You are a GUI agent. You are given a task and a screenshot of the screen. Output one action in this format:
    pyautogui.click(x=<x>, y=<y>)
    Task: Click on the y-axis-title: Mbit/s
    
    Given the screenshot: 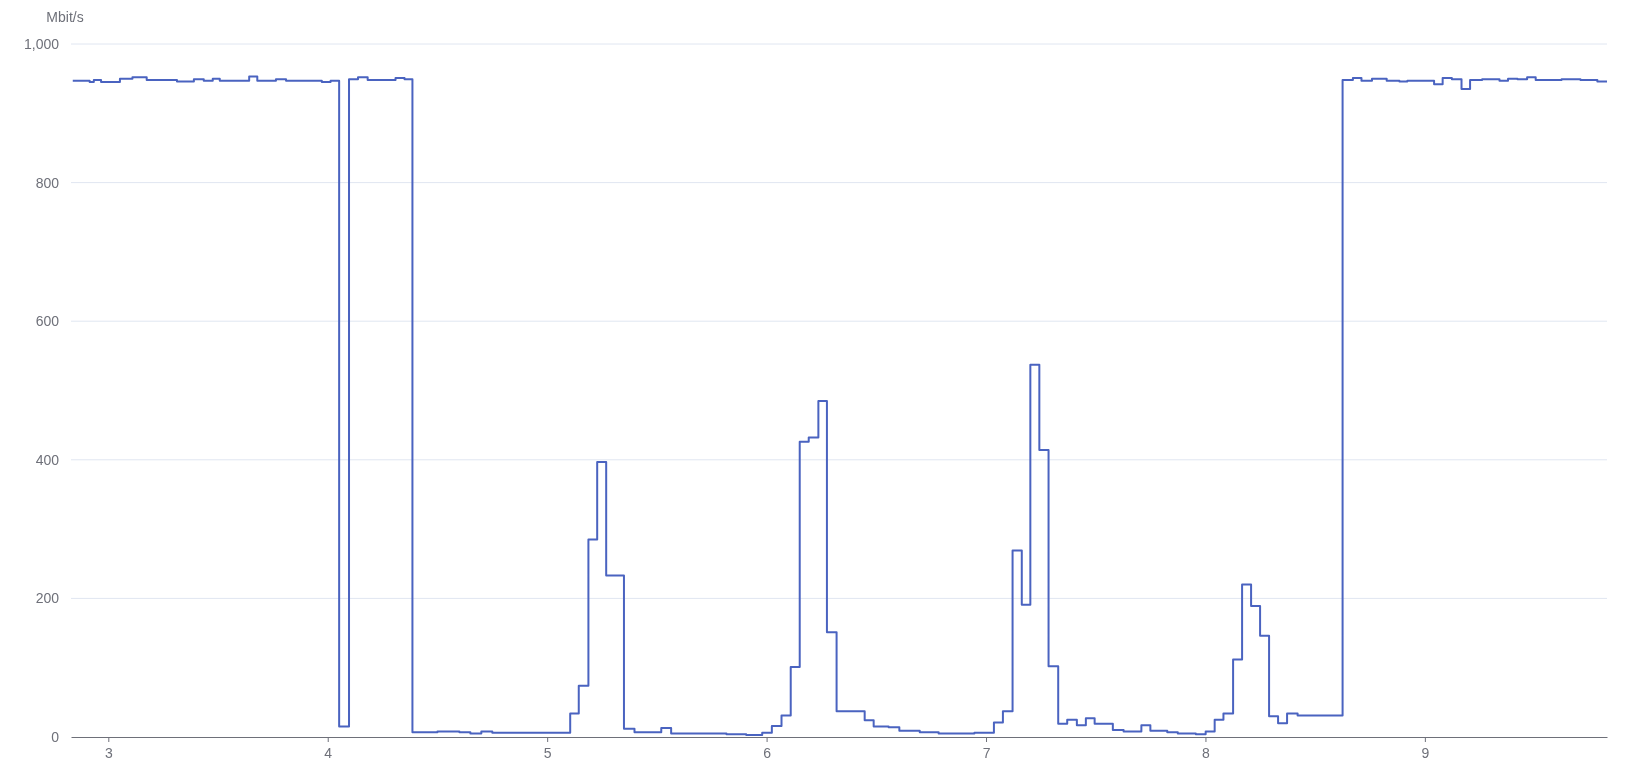 What is the action you would take?
    pyautogui.click(x=65, y=17)
    